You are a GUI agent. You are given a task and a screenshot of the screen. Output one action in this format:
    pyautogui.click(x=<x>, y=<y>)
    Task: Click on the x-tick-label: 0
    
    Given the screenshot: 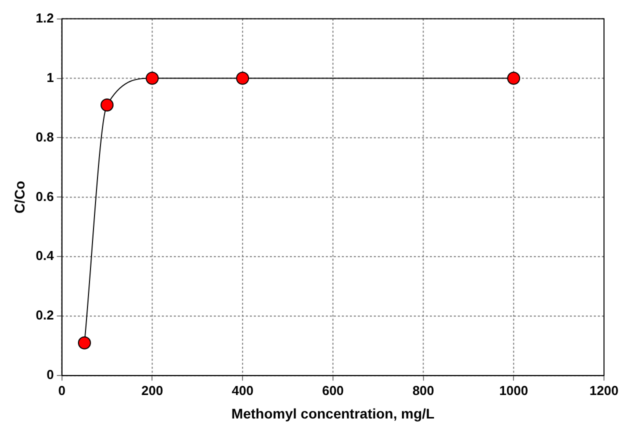 What is the action you would take?
    pyautogui.click(x=62, y=390)
    